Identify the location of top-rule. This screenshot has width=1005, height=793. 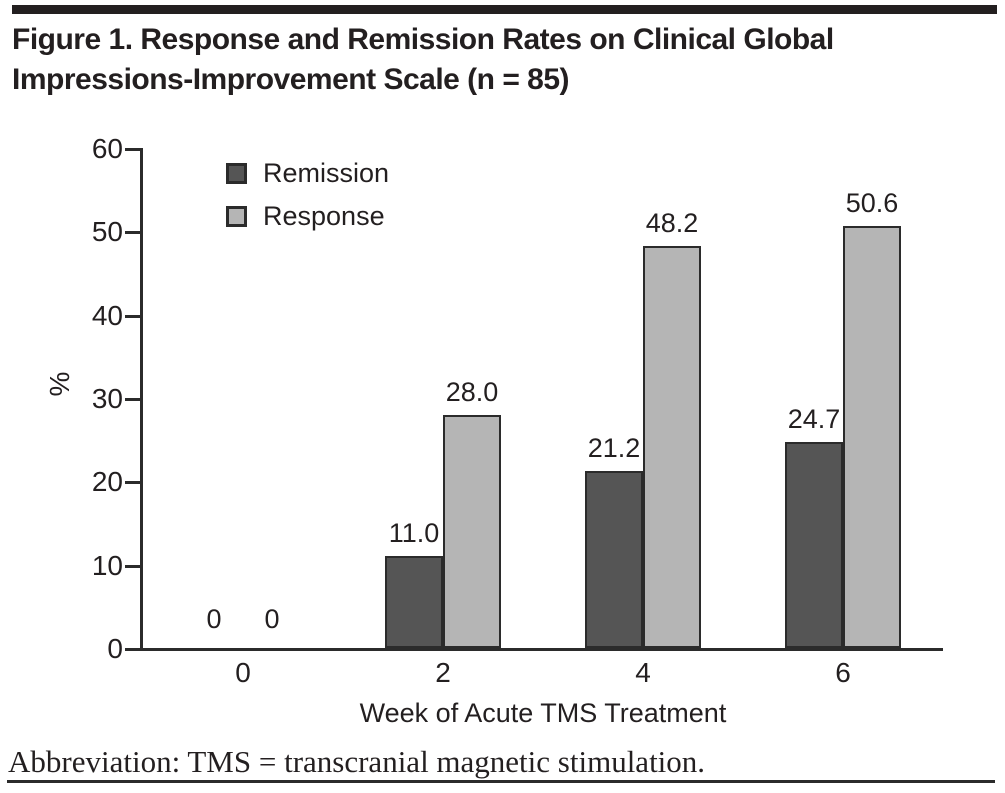
(504, 9).